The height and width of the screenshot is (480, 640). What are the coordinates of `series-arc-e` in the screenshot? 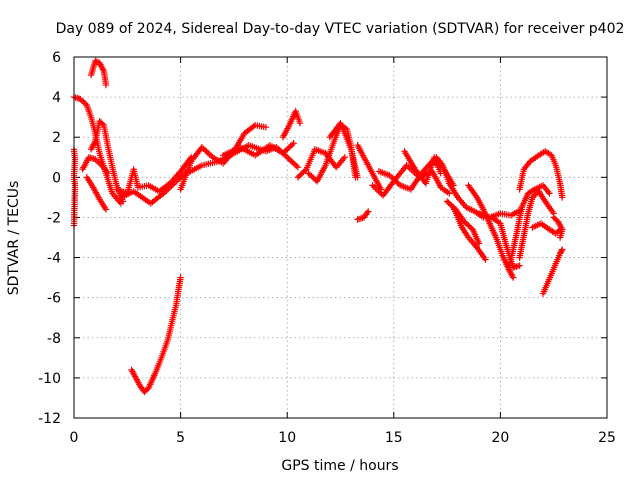 It's located at (96, 193).